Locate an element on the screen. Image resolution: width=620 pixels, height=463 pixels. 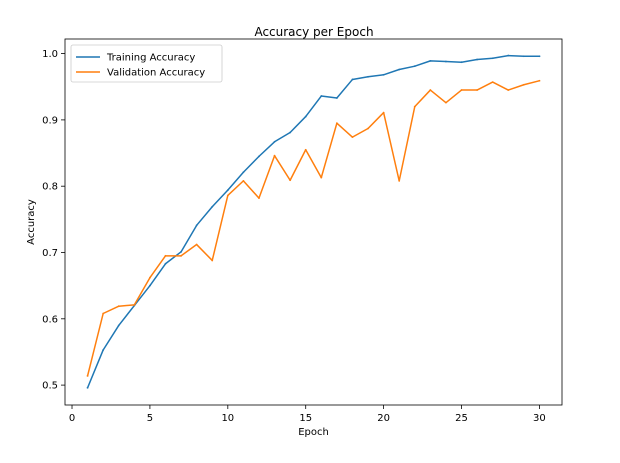
x-axis-label: Epoch is located at coordinates (313, 432).